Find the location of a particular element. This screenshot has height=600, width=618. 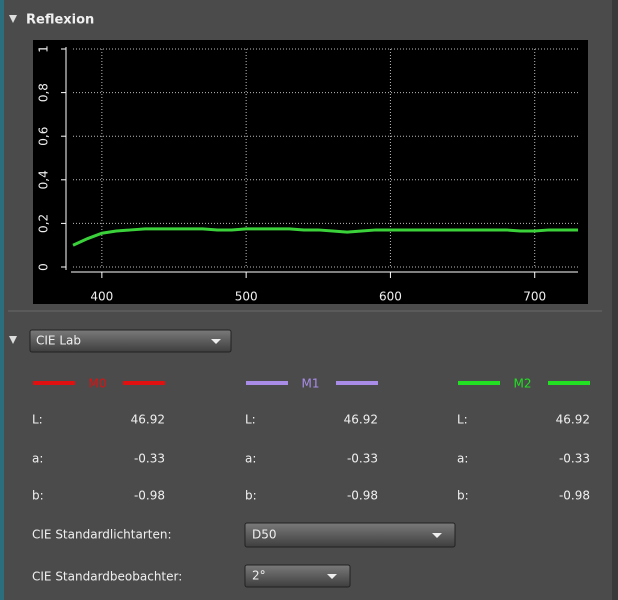

measurement-name: M1 is located at coordinates (311, 384).